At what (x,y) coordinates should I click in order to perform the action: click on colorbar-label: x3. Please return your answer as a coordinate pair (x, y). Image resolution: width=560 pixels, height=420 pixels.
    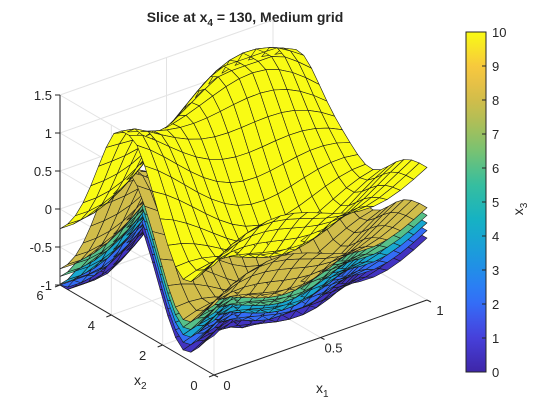
    Looking at the image, I should click on (520, 208).